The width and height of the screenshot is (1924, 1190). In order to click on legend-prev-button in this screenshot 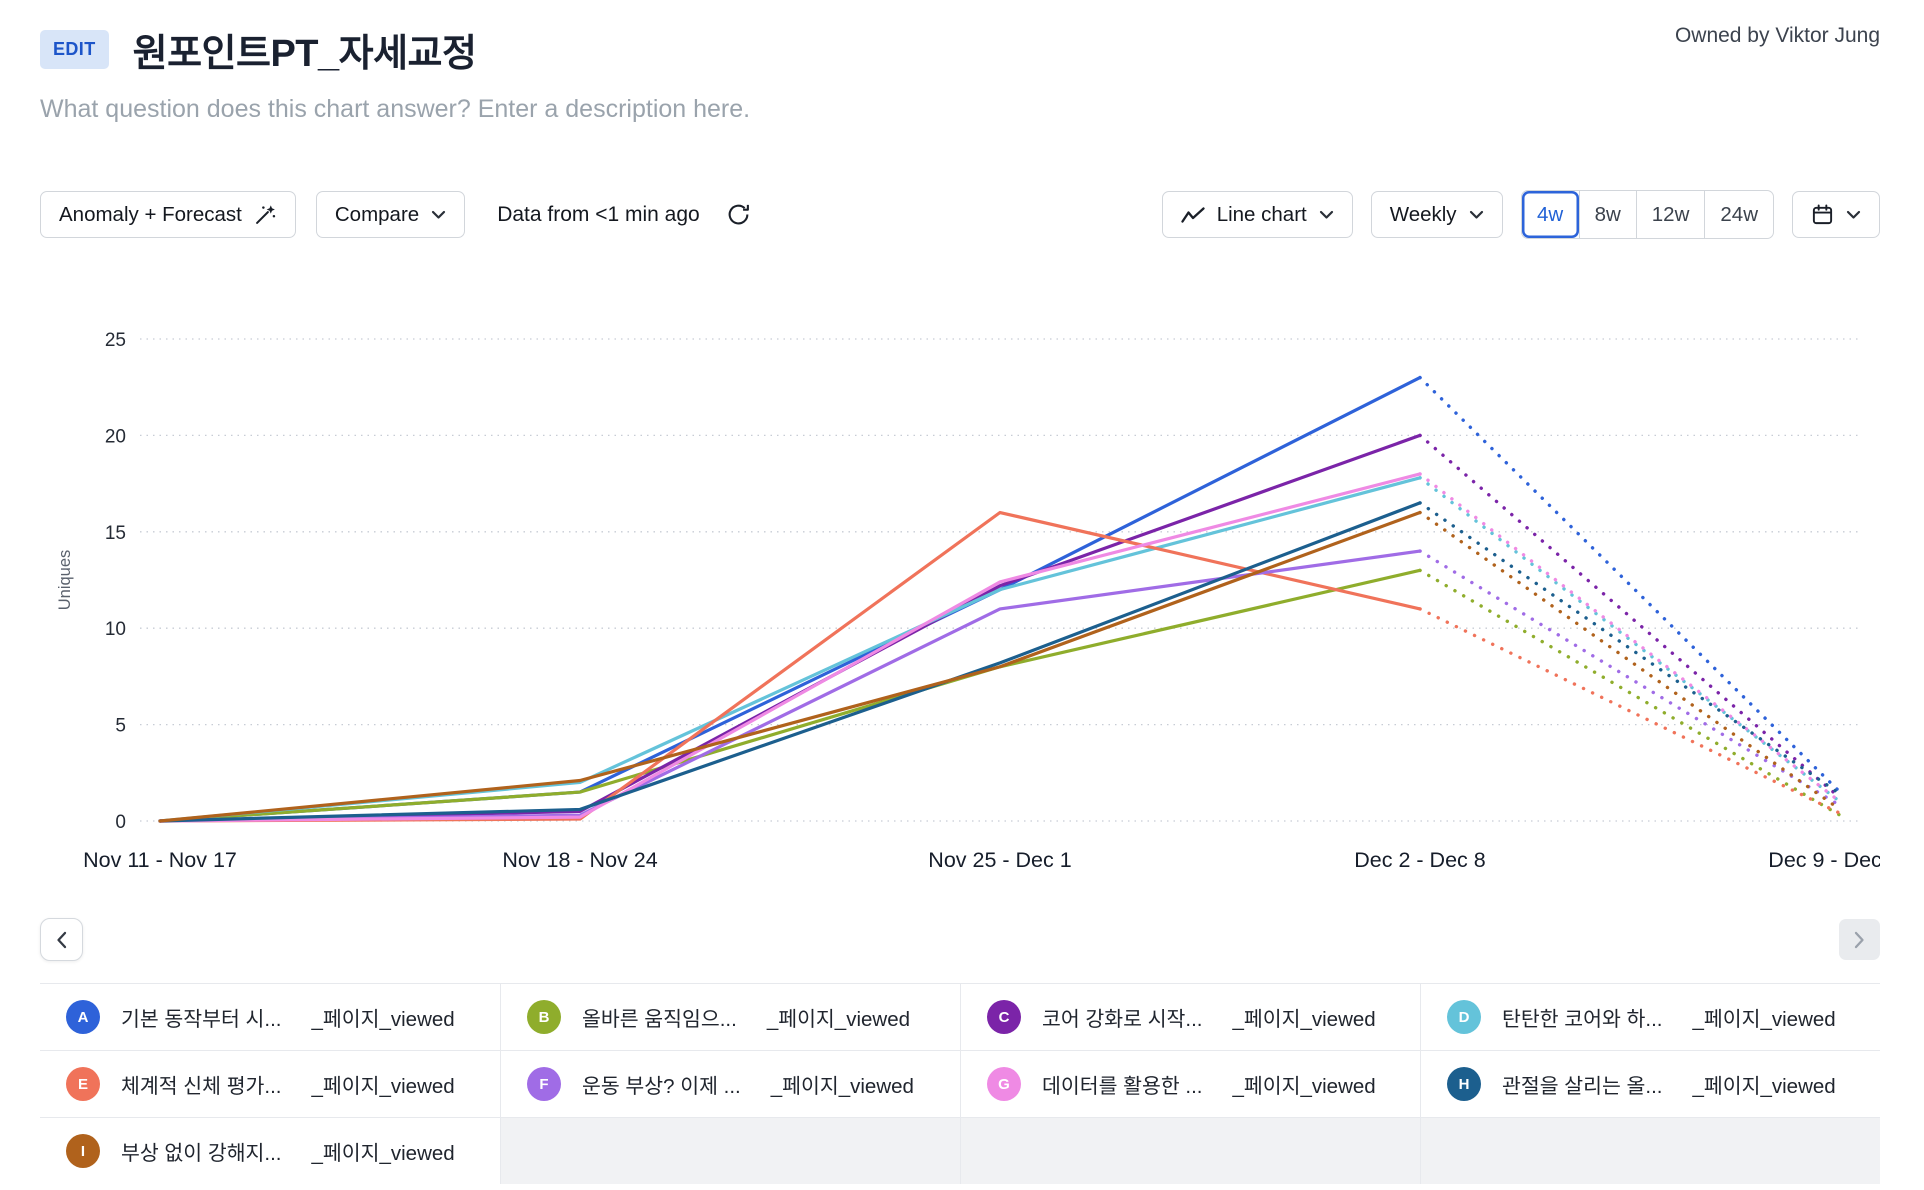, I will do `click(61, 939)`.